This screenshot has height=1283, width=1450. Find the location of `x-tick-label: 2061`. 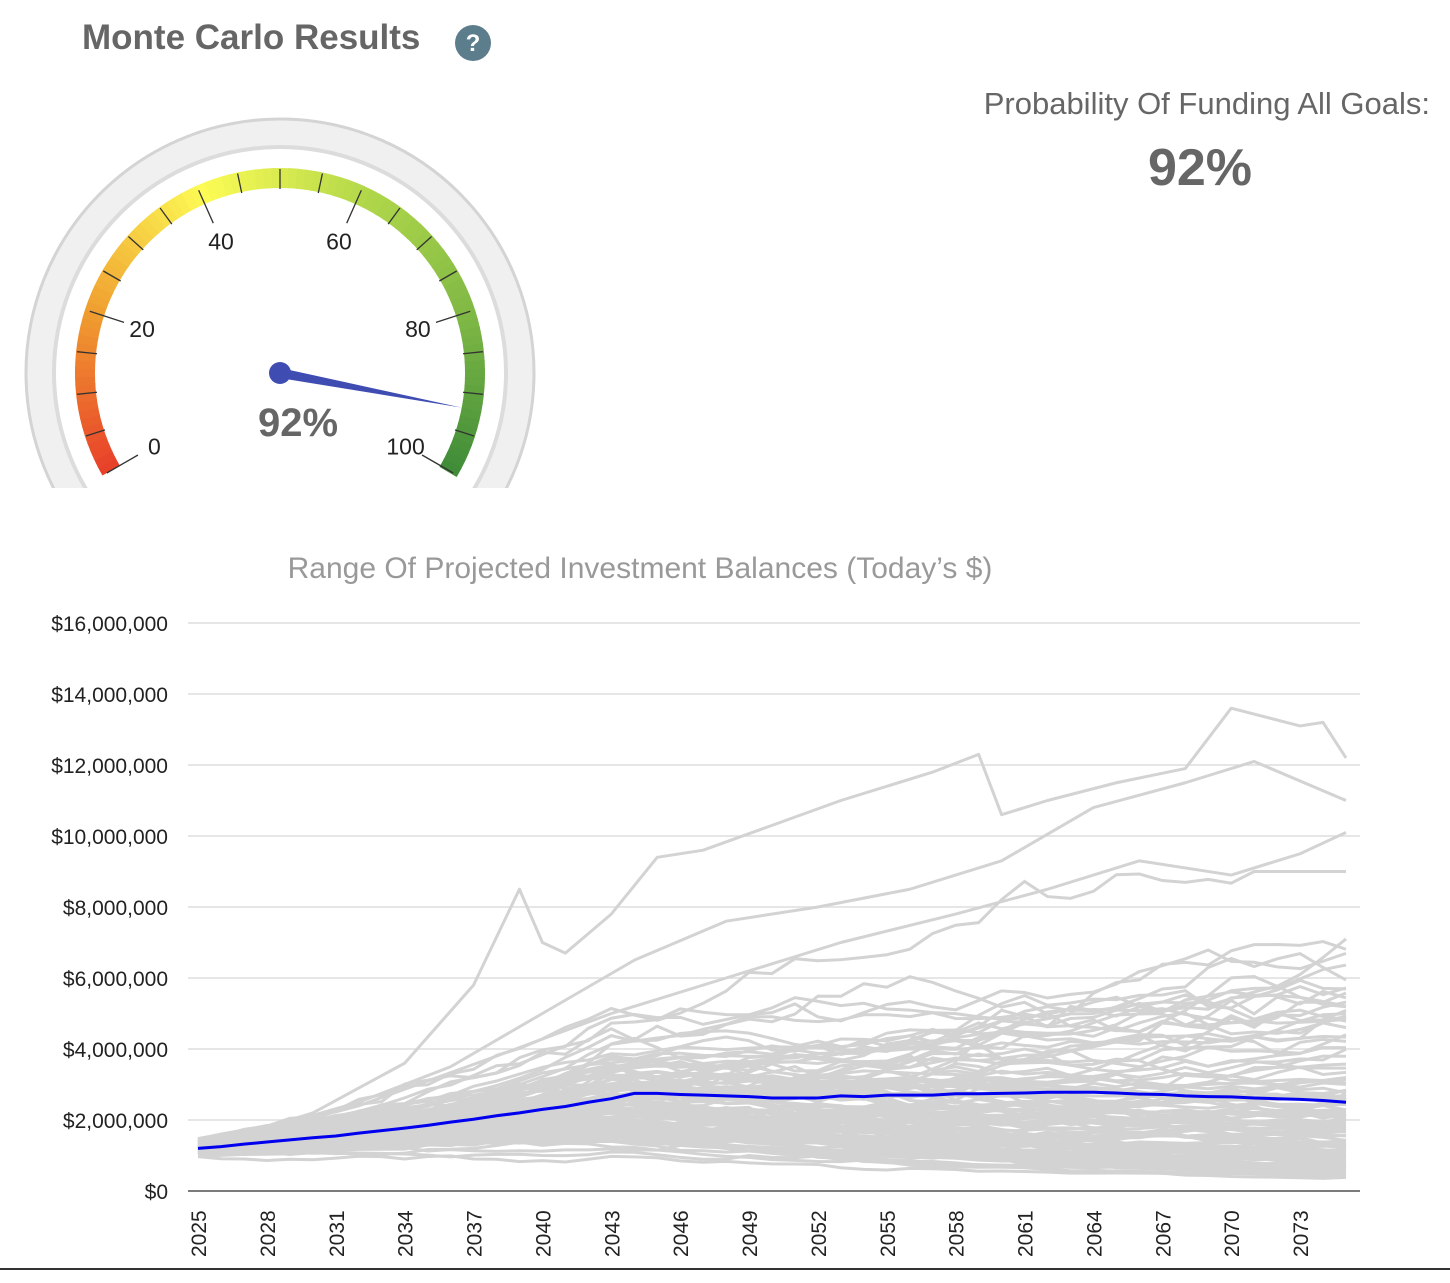

x-tick-label: 2061 is located at coordinates (1026, 1233).